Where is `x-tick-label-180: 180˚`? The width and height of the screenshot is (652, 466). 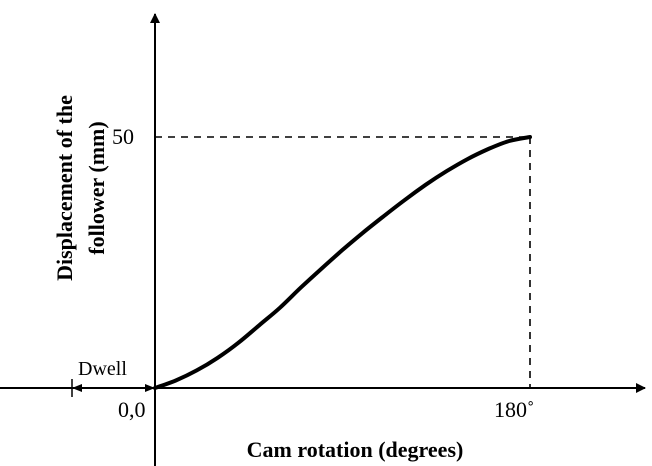
x-tick-label-180: 180˚ is located at coordinates (514, 409).